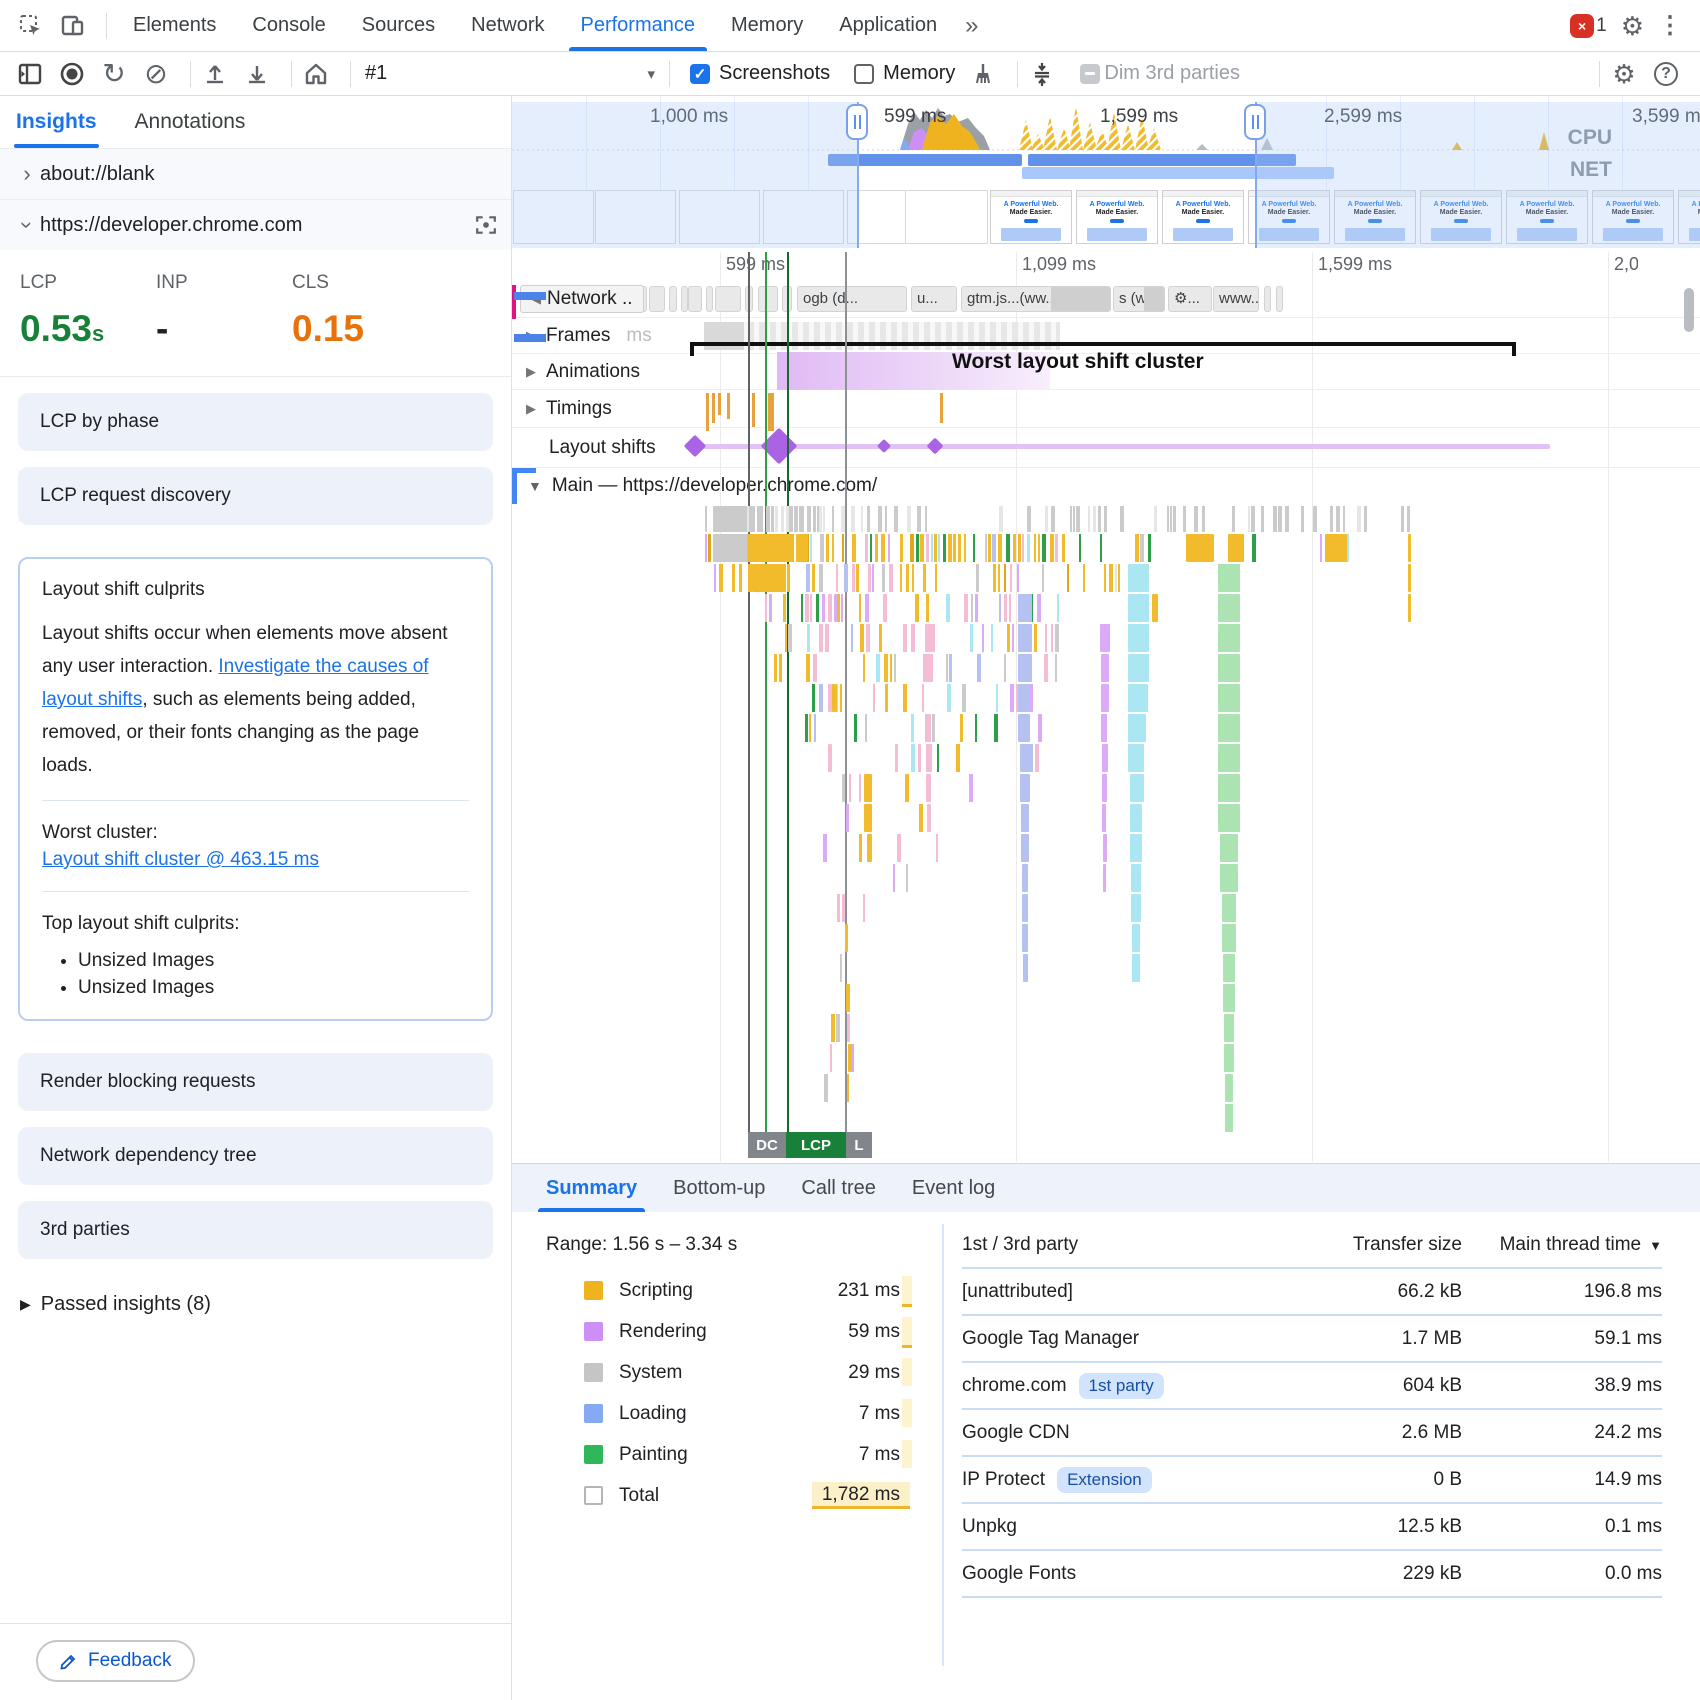 The image size is (1700, 1700). Describe the element at coordinates (1312, 1386) in the screenshot. I see `table-row: chrome.com 1st party 604 kB 38.9 ms` at that location.